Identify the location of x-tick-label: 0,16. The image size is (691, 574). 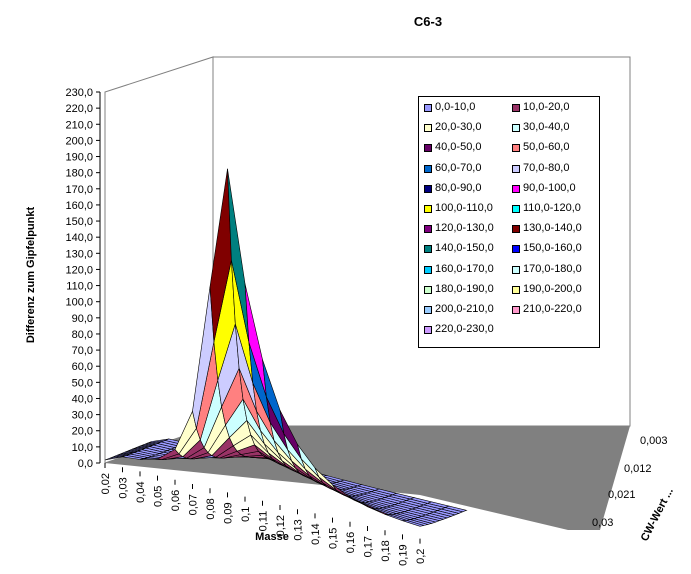
(351, 542).